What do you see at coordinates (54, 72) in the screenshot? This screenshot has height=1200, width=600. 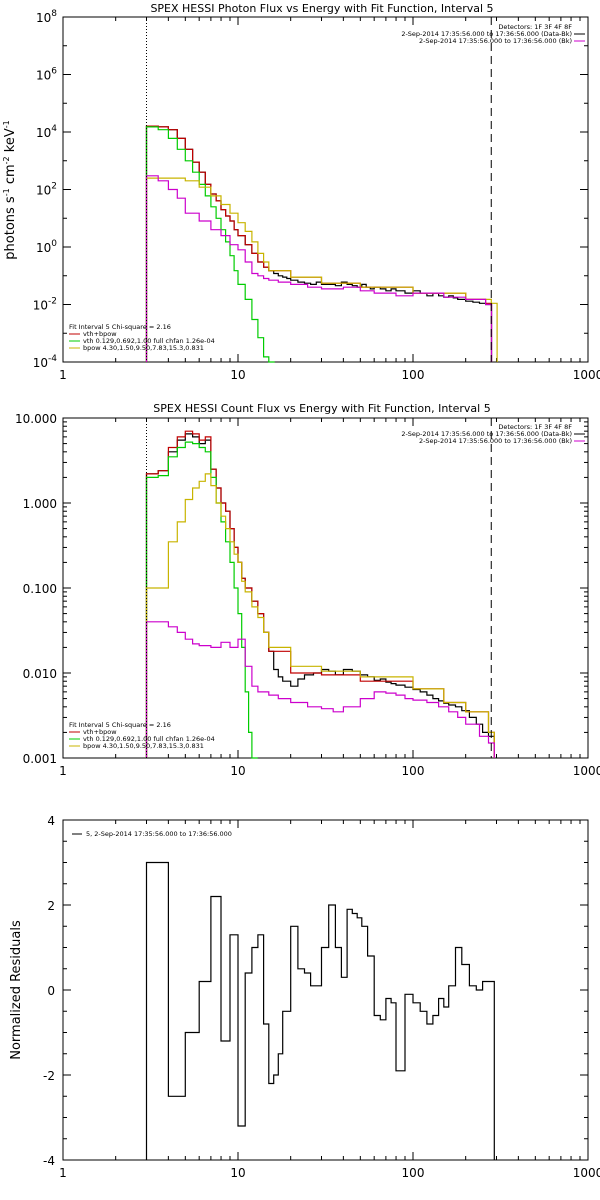 I see `y-tick-exp: 6` at bounding box center [54, 72].